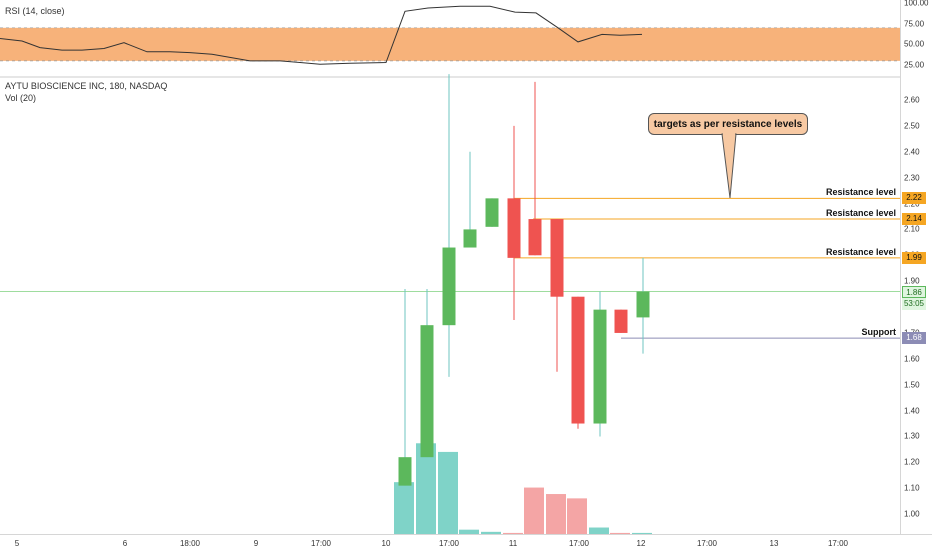 The image size is (932, 551). I want to click on level-price-badge: 1.99, so click(914, 257).